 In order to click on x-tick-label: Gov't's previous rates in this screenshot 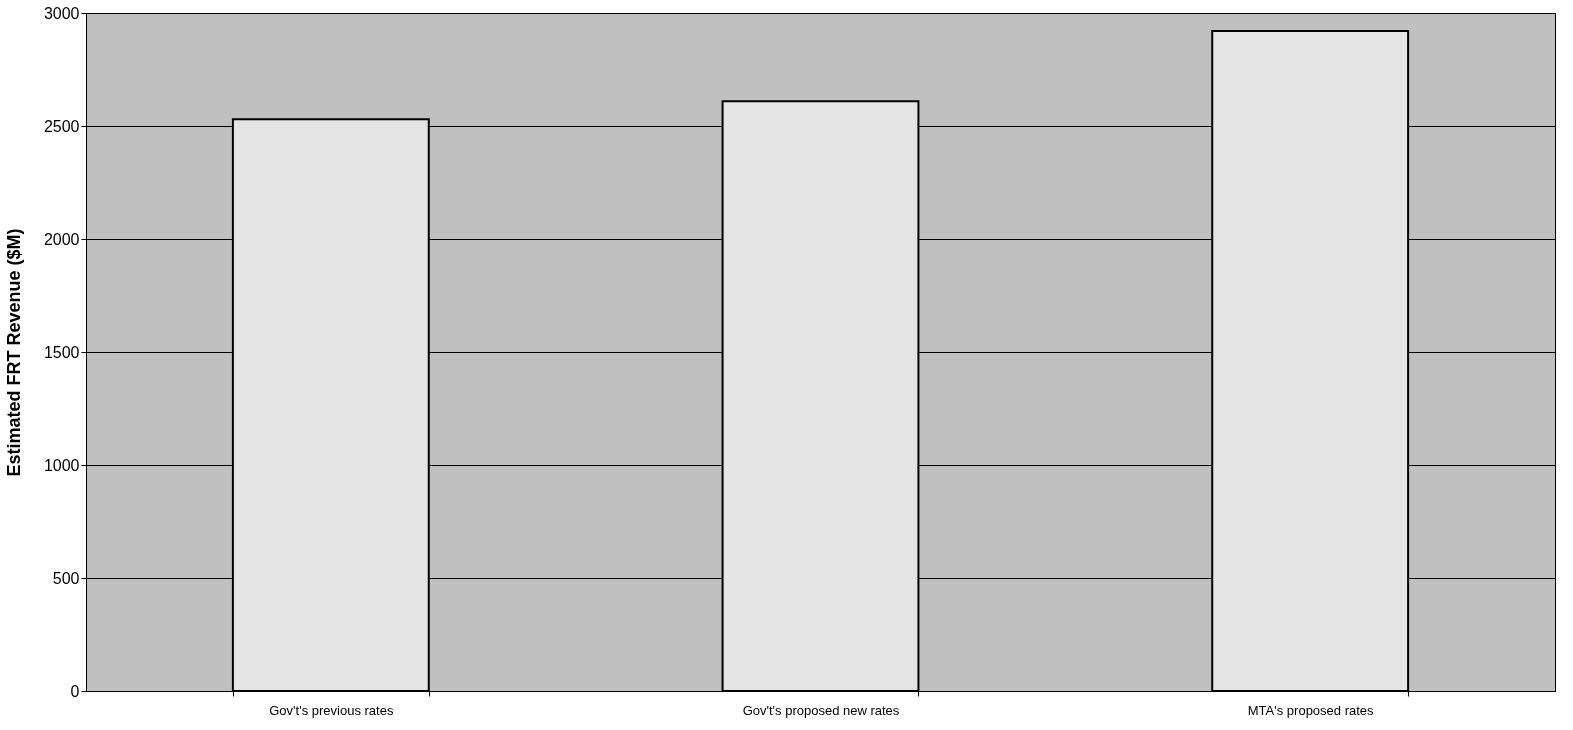, I will do `click(331, 710)`.